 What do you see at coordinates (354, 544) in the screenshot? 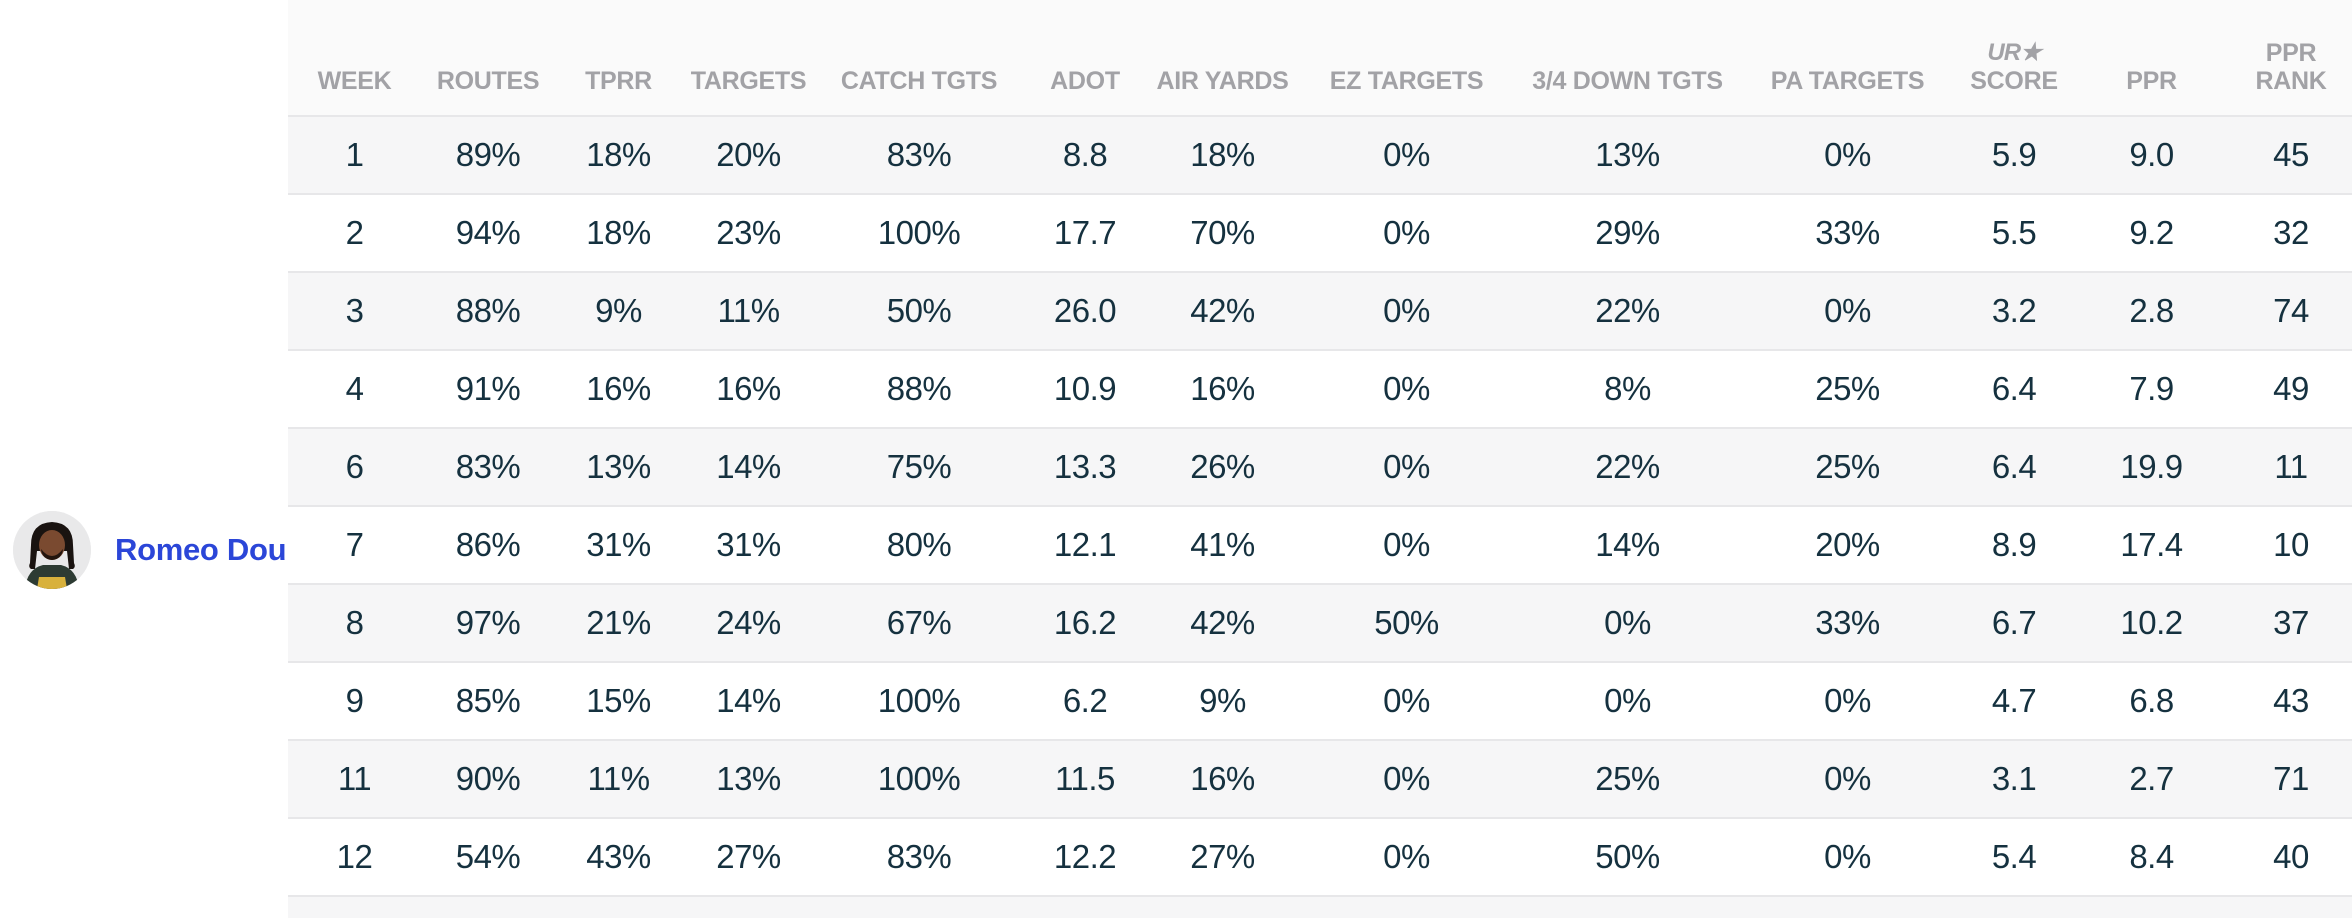
I see `cell-week: 7` at bounding box center [354, 544].